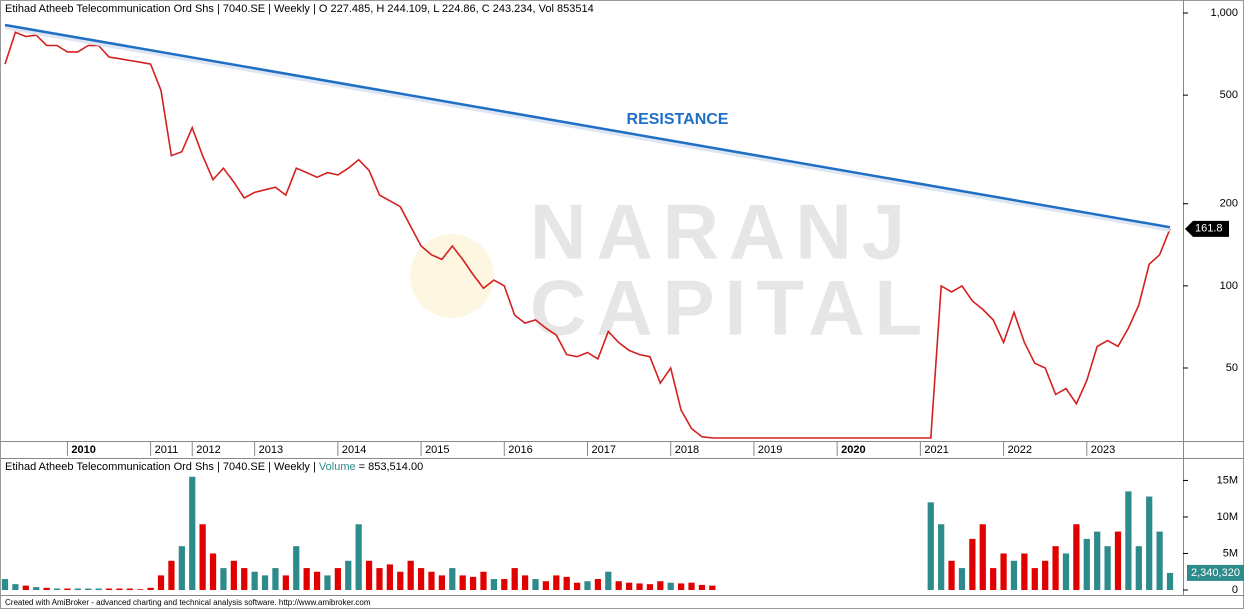 The image size is (1244, 609). Describe the element at coordinates (271, 450) in the screenshot. I see `x-tick-label: 2013` at that location.